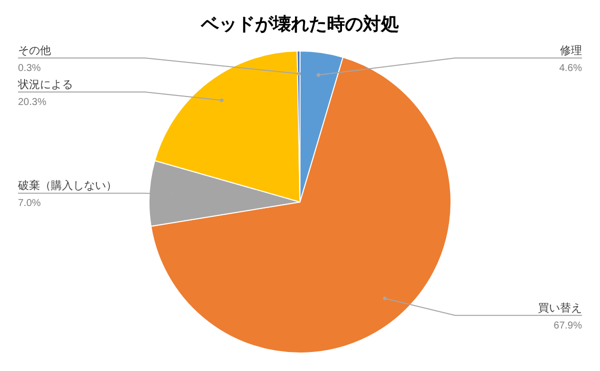  I want to click on data-label: 67.9%, so click(568, 326).